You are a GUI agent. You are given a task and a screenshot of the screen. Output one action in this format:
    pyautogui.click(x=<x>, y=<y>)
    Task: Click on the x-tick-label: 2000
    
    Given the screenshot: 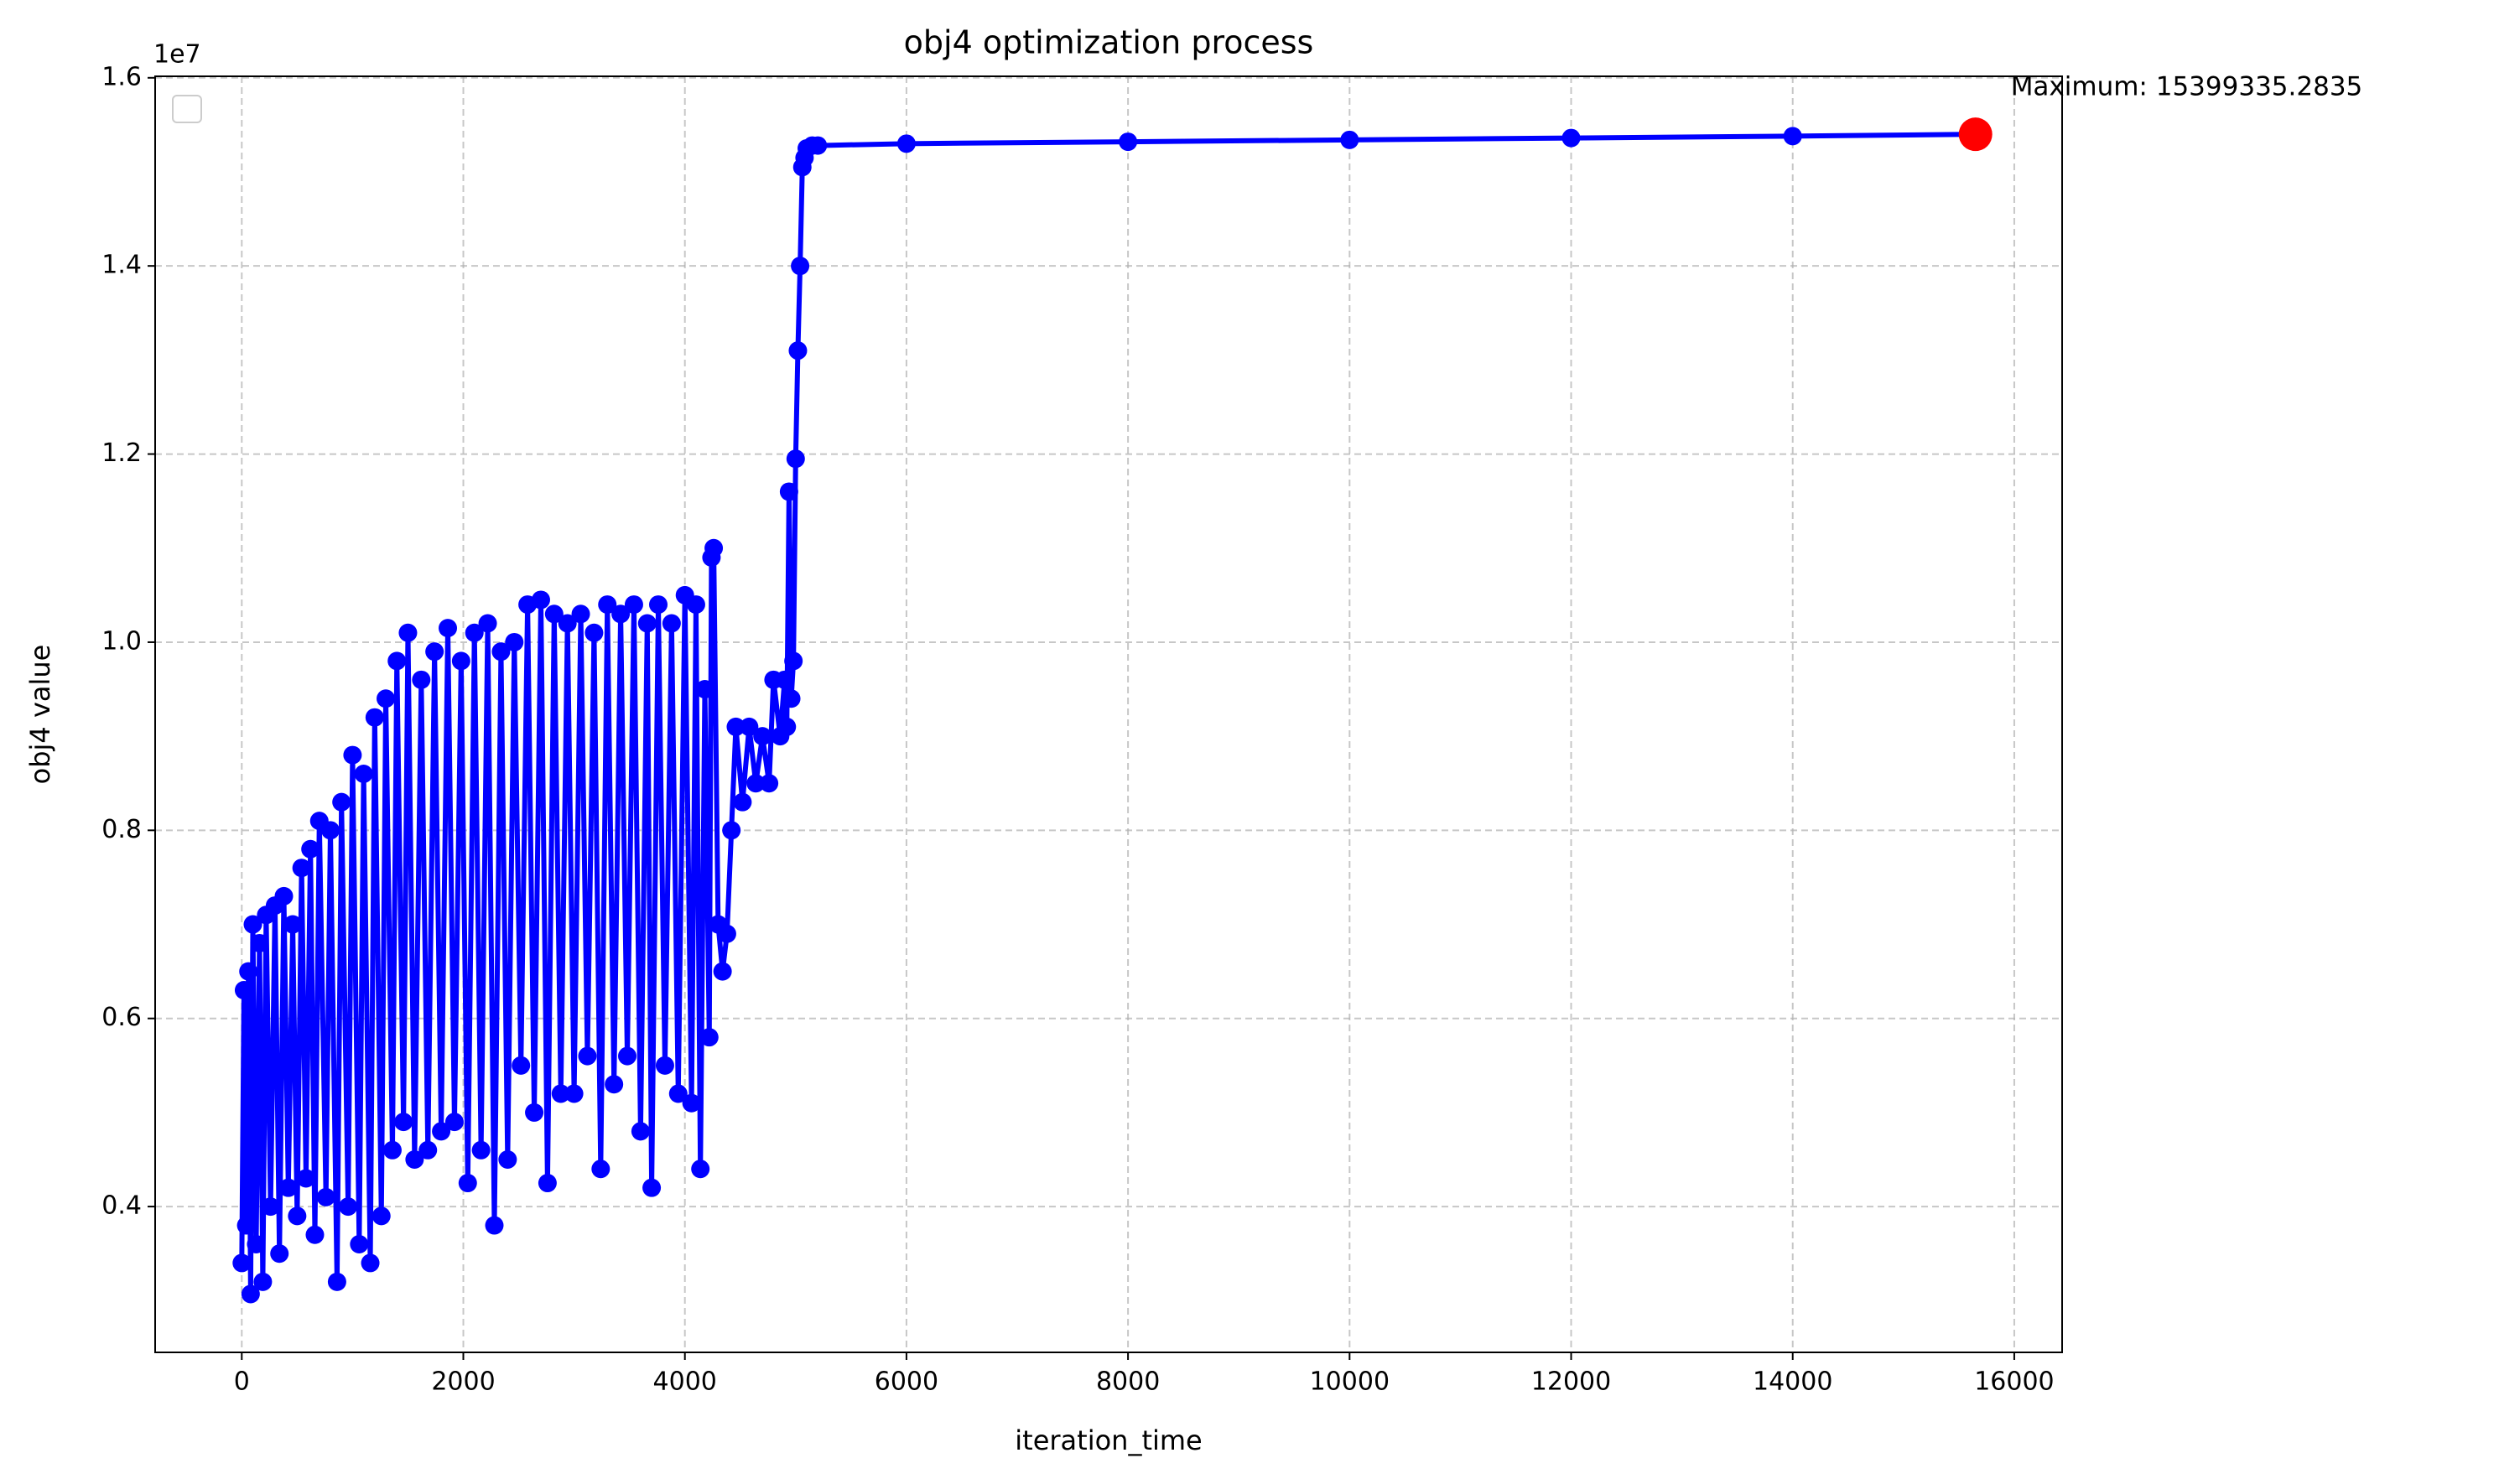 What is the action you would take?
    pyautogui.click(x=463, y=1382)
    